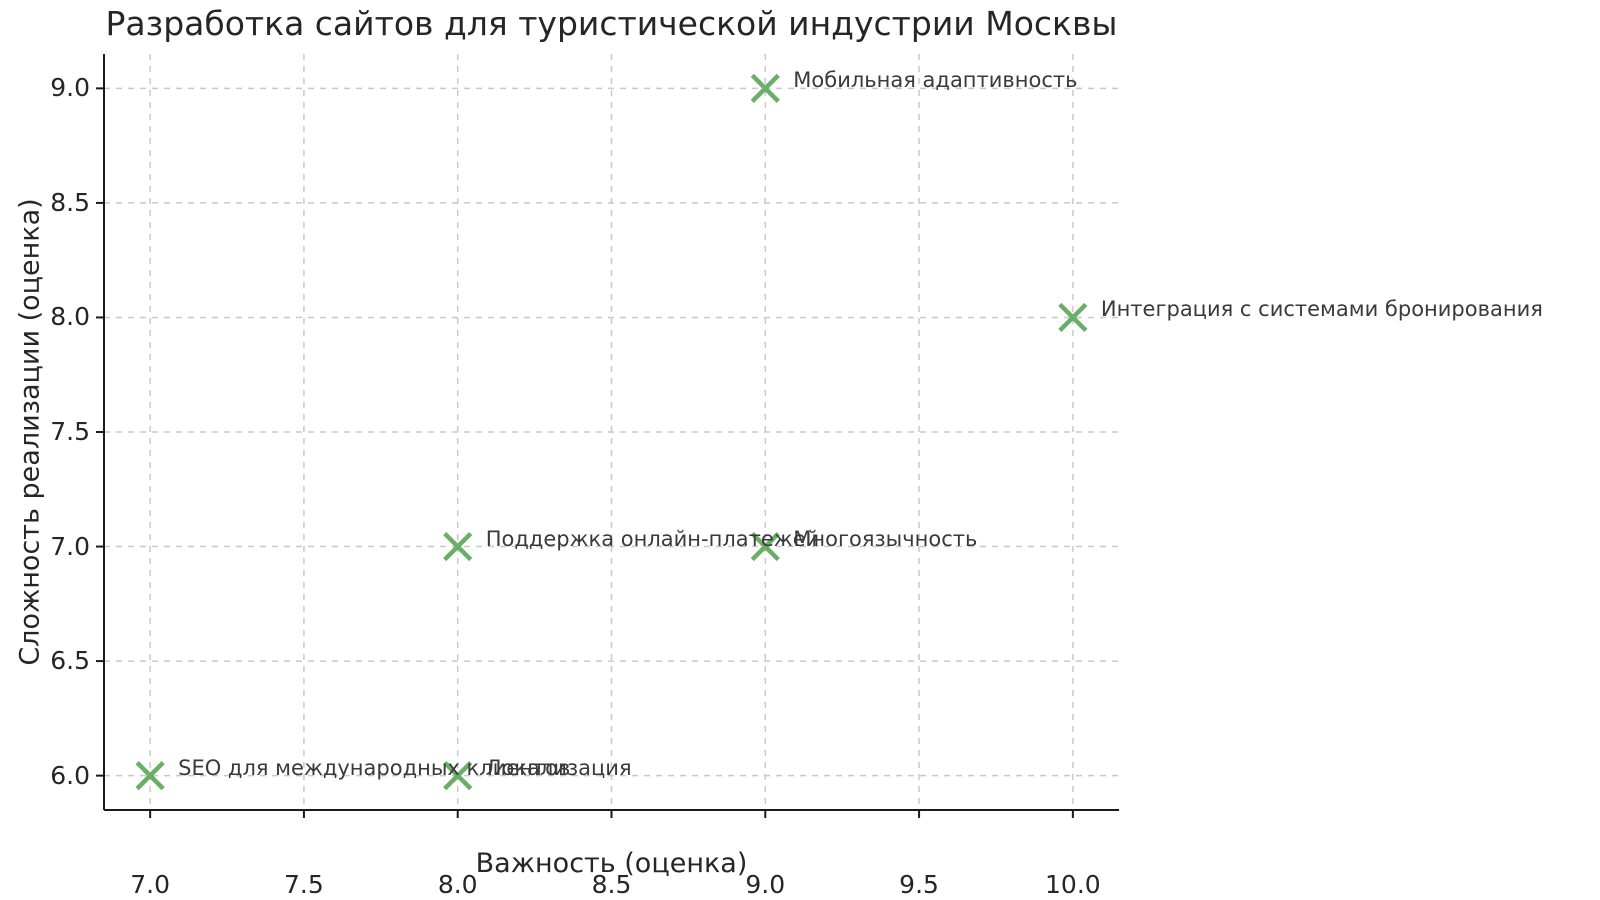 This screenshot has height=900, width=1600. What do you see at coordinates (70, 317) in the screenshot?
I see `y-tick-label: 8.0` at bounding box center [70, 317].